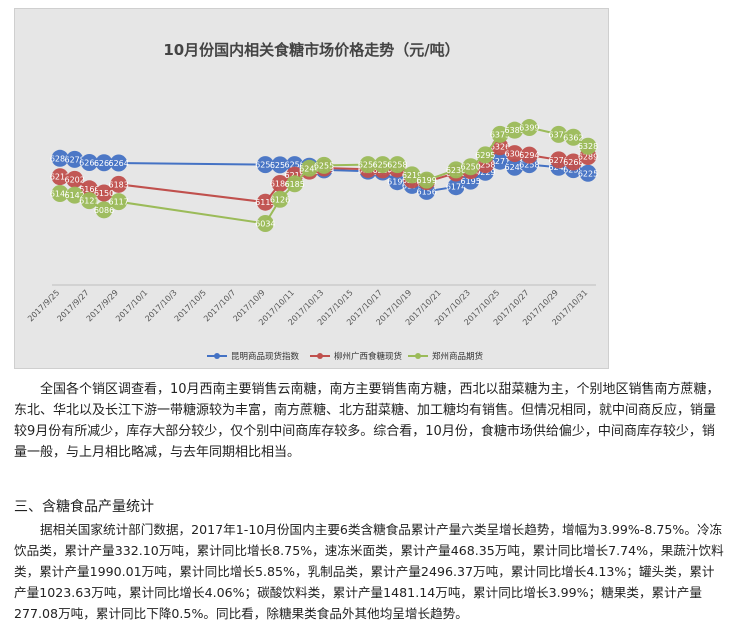 Image resolution: width=737 pixels, height=641 pixels. I want to click on data-label: 6399, so click(529, 128).